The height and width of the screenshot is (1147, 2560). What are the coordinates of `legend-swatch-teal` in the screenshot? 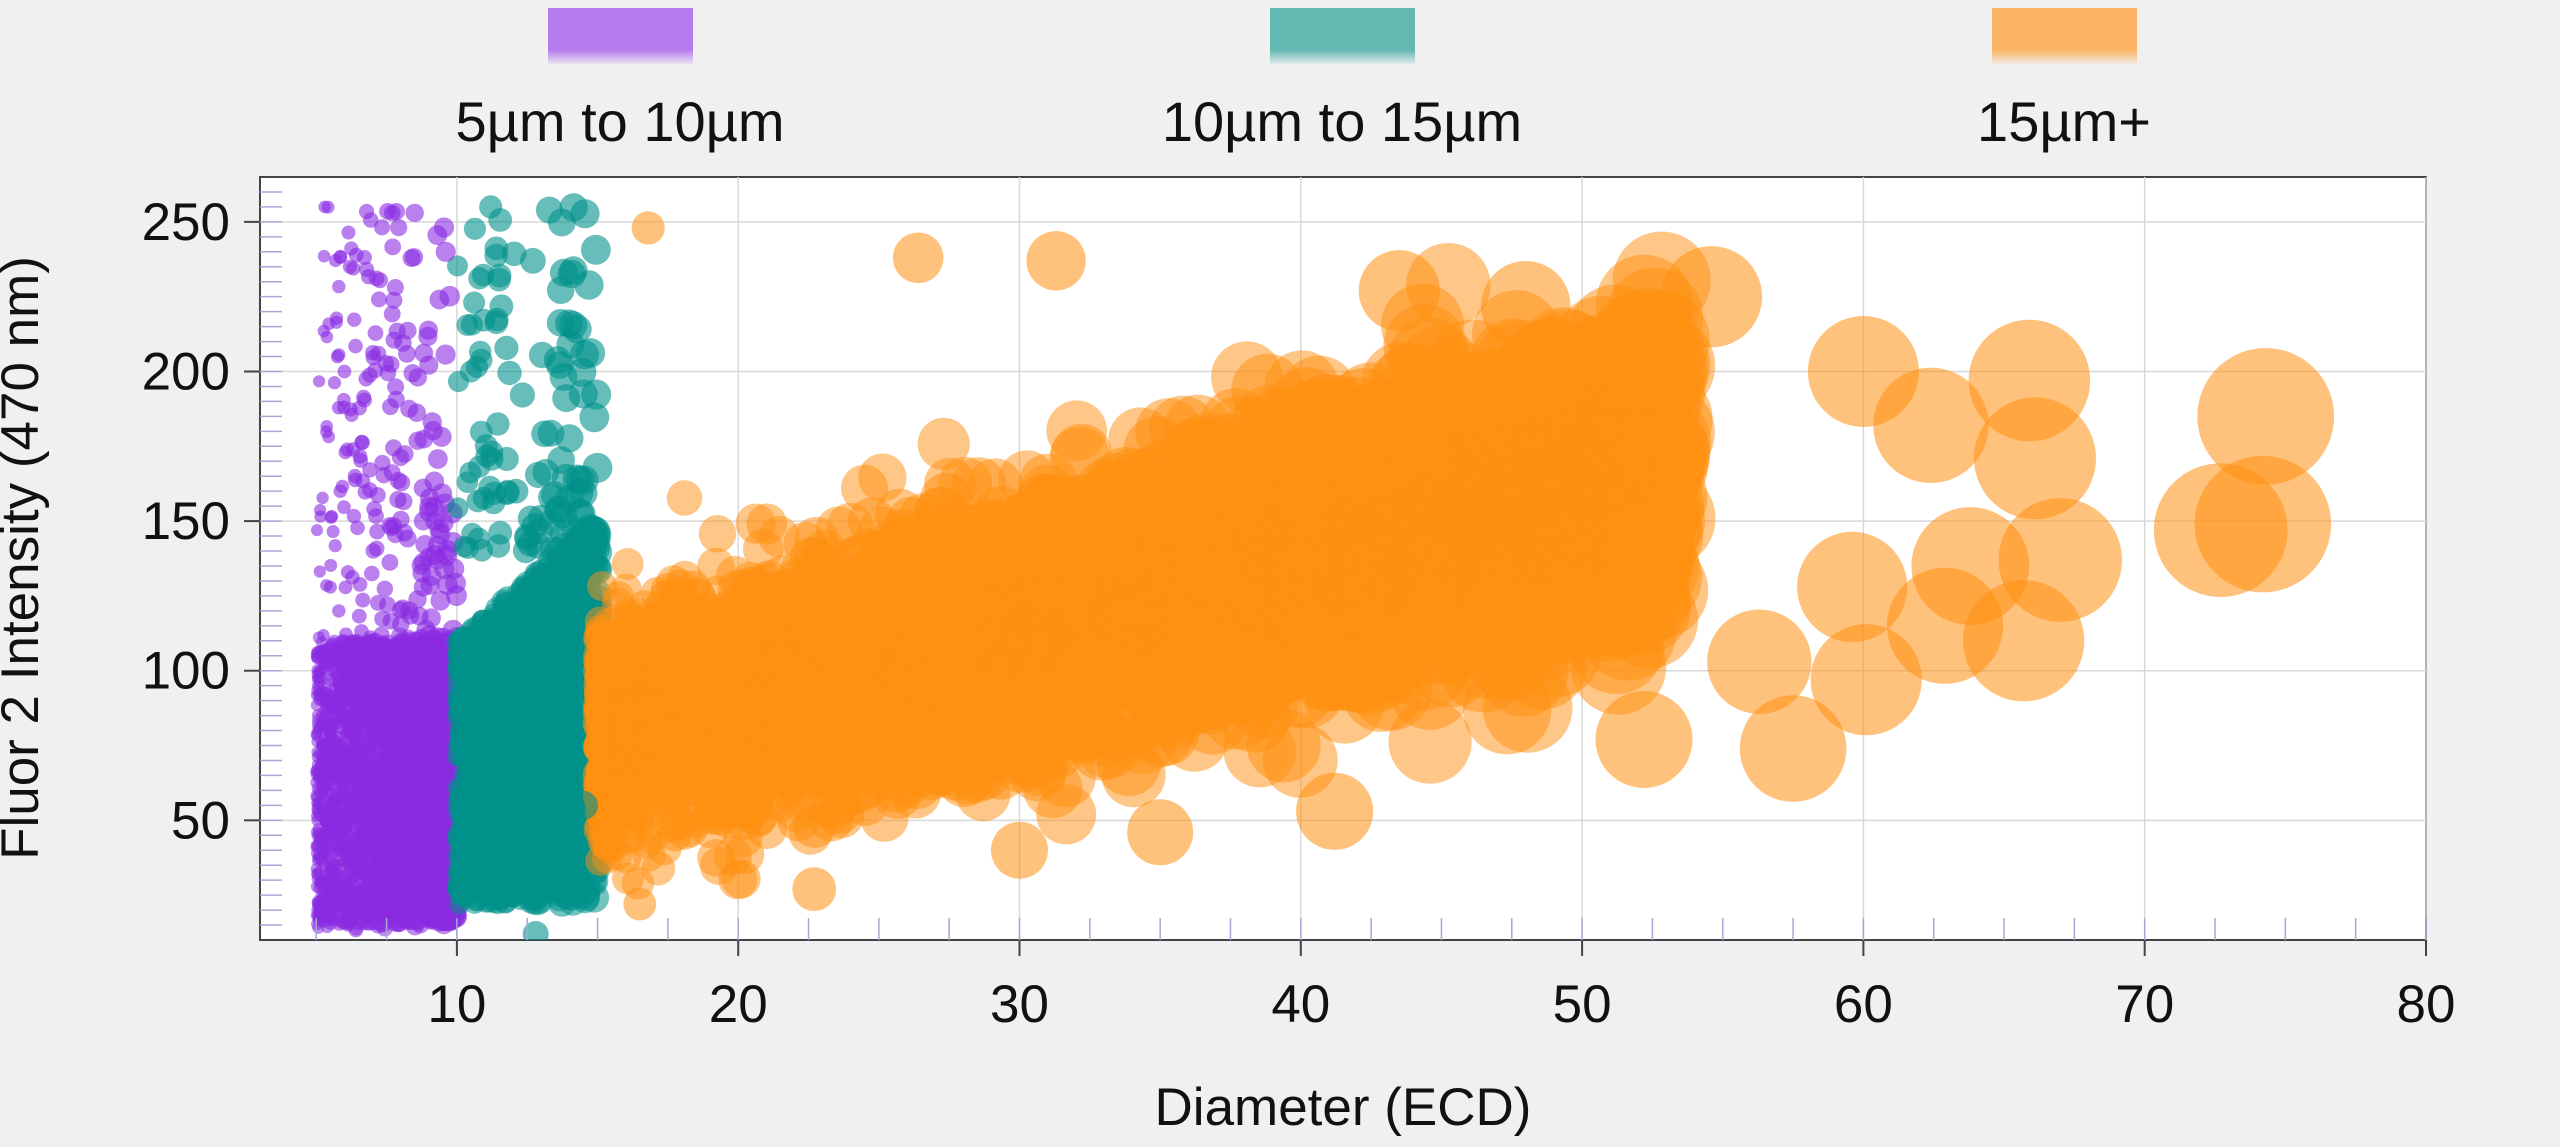 It's located at (1342, 36).